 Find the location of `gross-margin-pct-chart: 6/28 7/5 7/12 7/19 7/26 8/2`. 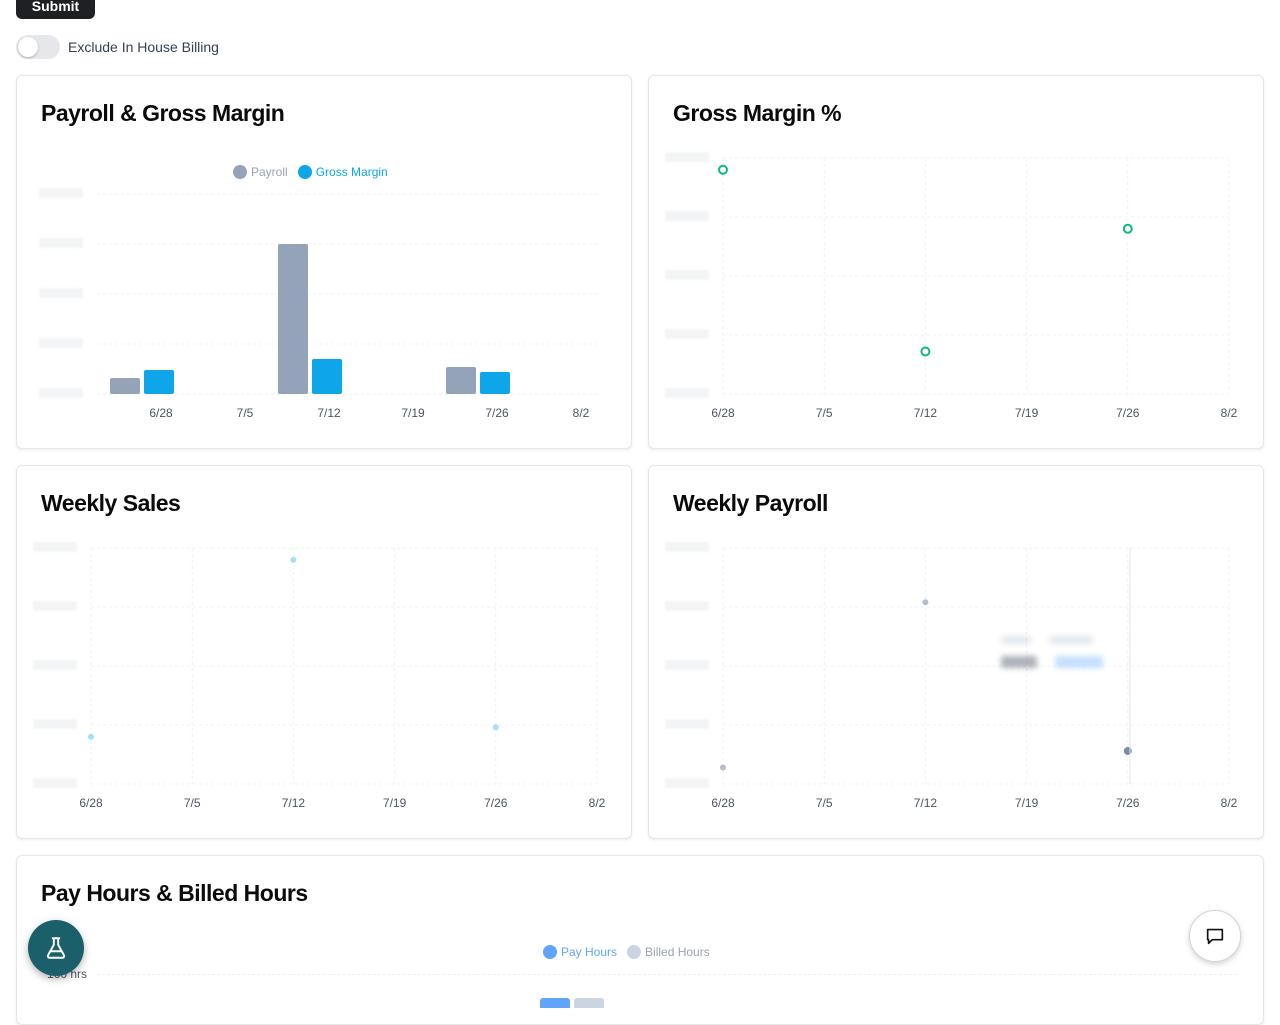

gross-margin-pct-chart: 6/28 7/5 7/12 7/19 7/26 8/2 is located at coordinates (951, 286).